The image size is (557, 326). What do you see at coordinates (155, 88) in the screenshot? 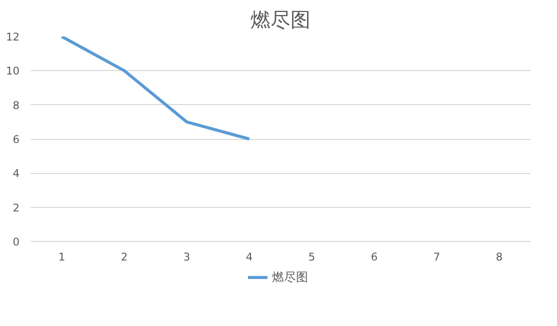
I see `line-series` at bounding box center [155, 88].